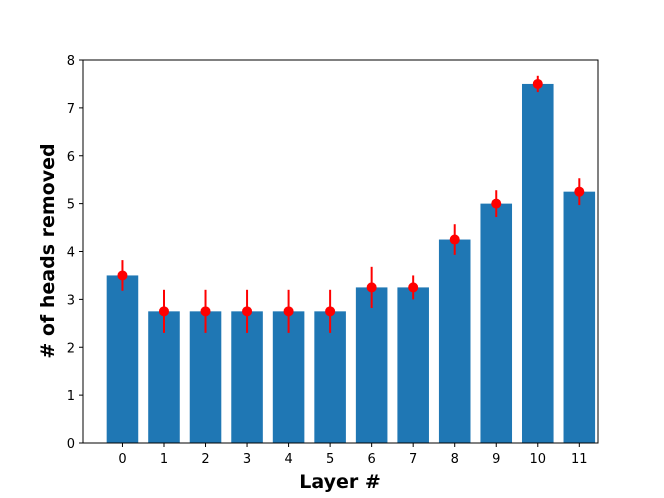  I want to click on y-axis: 0 1 2 3 4 5 6 7 8, so click(75, 253).